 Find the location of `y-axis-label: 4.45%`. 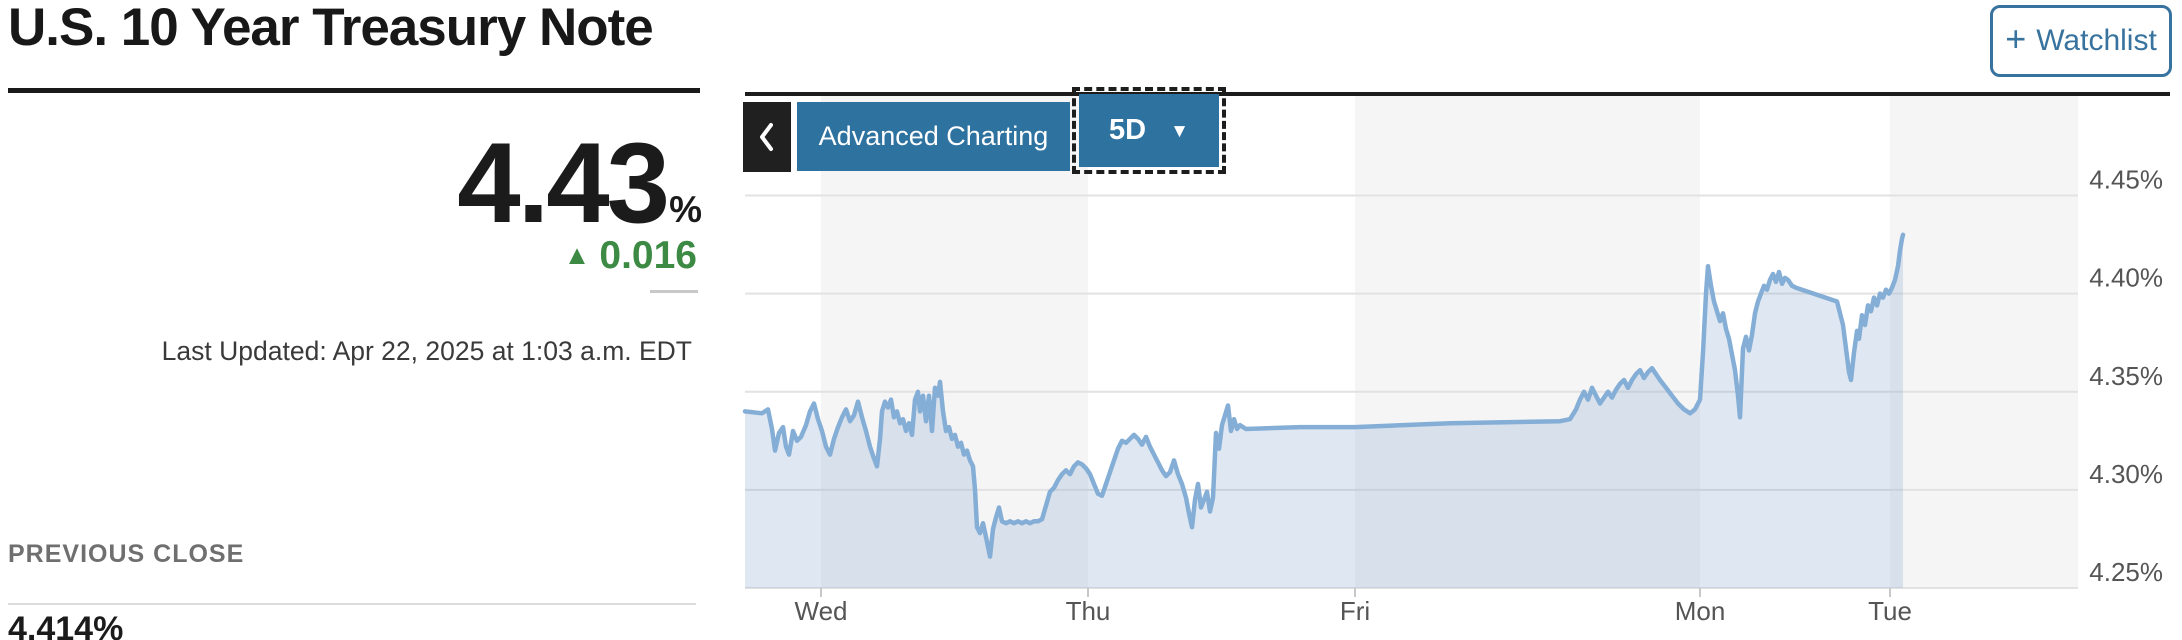

y-axis-label: 4.45% is located at coordinates (2126, 180).